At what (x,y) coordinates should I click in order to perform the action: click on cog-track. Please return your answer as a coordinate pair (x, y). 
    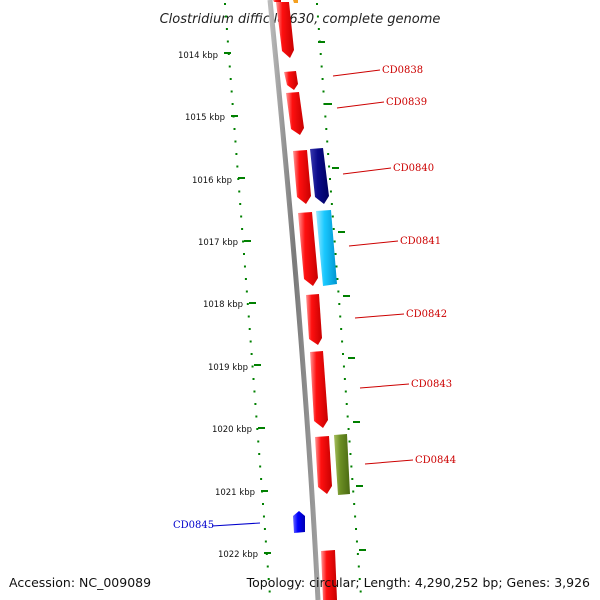
    Looking at the image, I should click on (330, 321).